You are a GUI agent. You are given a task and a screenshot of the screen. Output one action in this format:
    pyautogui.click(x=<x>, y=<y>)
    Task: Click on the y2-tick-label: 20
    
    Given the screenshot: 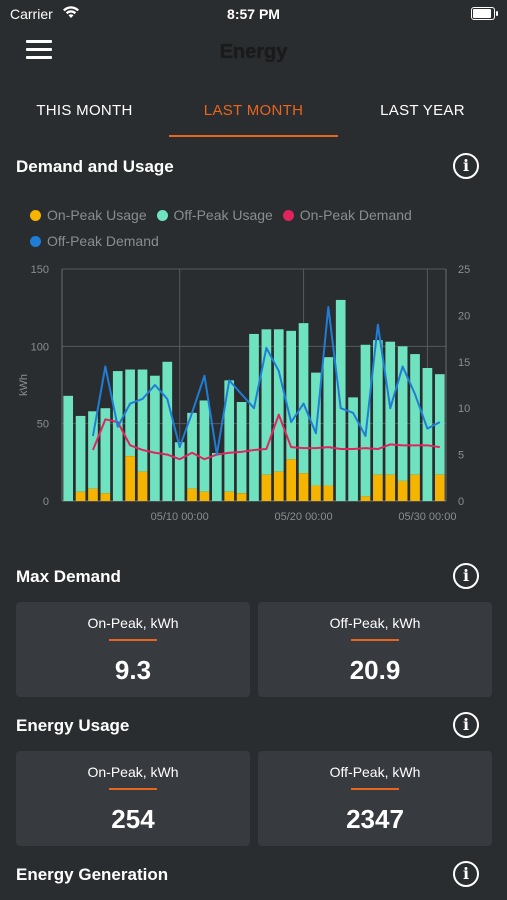 What is the action you would take?
    pyautogui.click(x=464, y=316)
    